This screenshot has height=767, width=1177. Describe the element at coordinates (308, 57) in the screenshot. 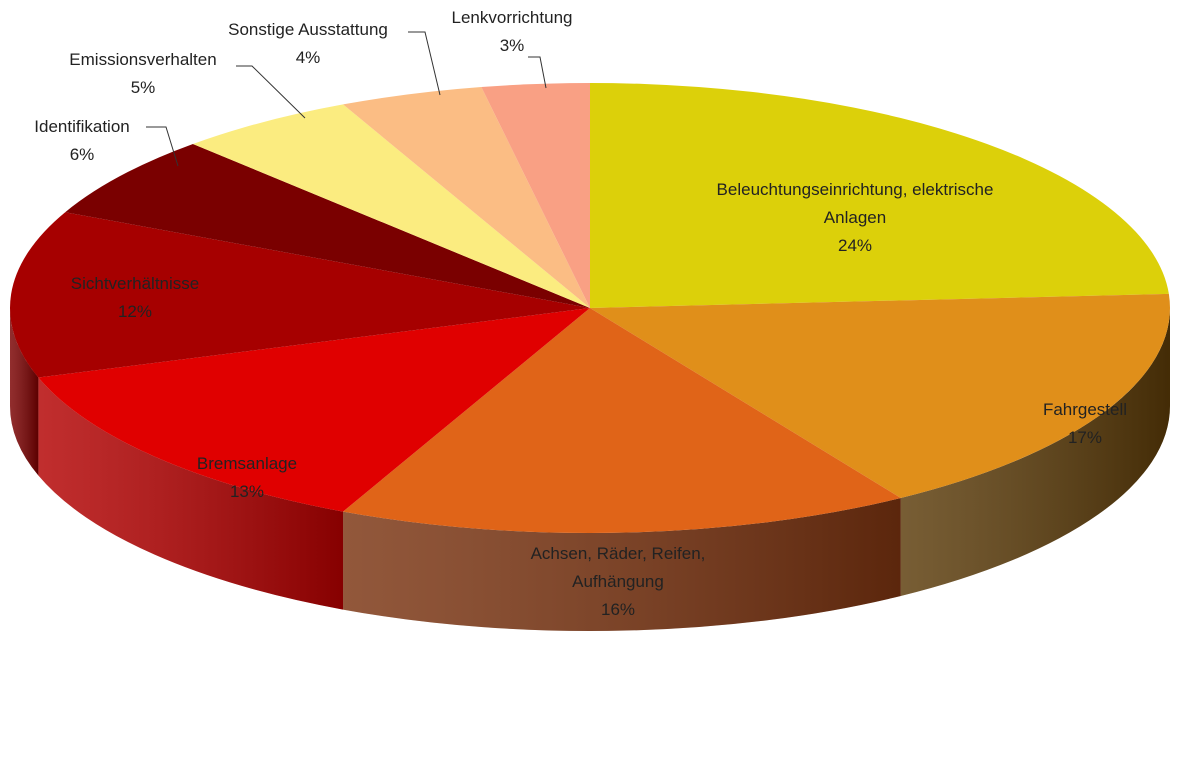

I see `value-label: 4%` at that location.